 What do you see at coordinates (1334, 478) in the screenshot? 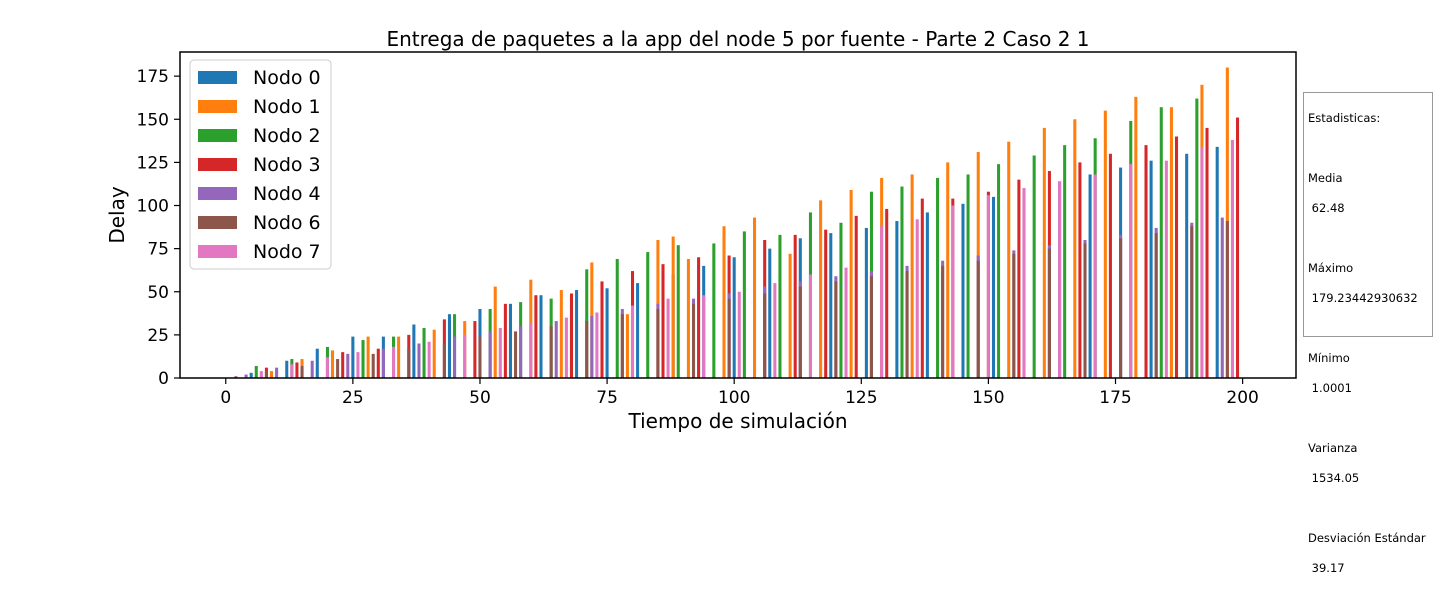
I see `stats-var-value: 1534.05` at bounding box center [1334, 478].